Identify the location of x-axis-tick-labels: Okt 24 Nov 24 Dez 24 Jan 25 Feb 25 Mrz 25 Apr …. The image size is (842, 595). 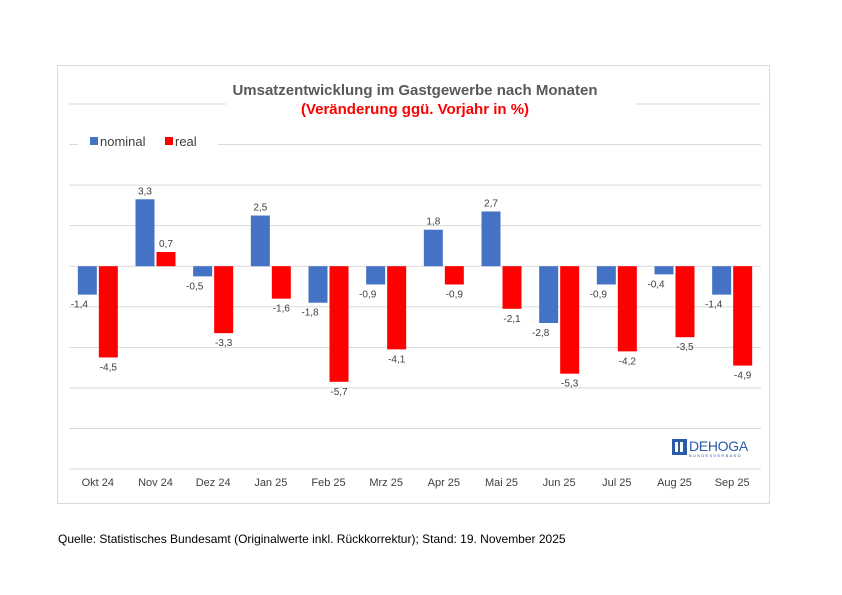
(416, 483).